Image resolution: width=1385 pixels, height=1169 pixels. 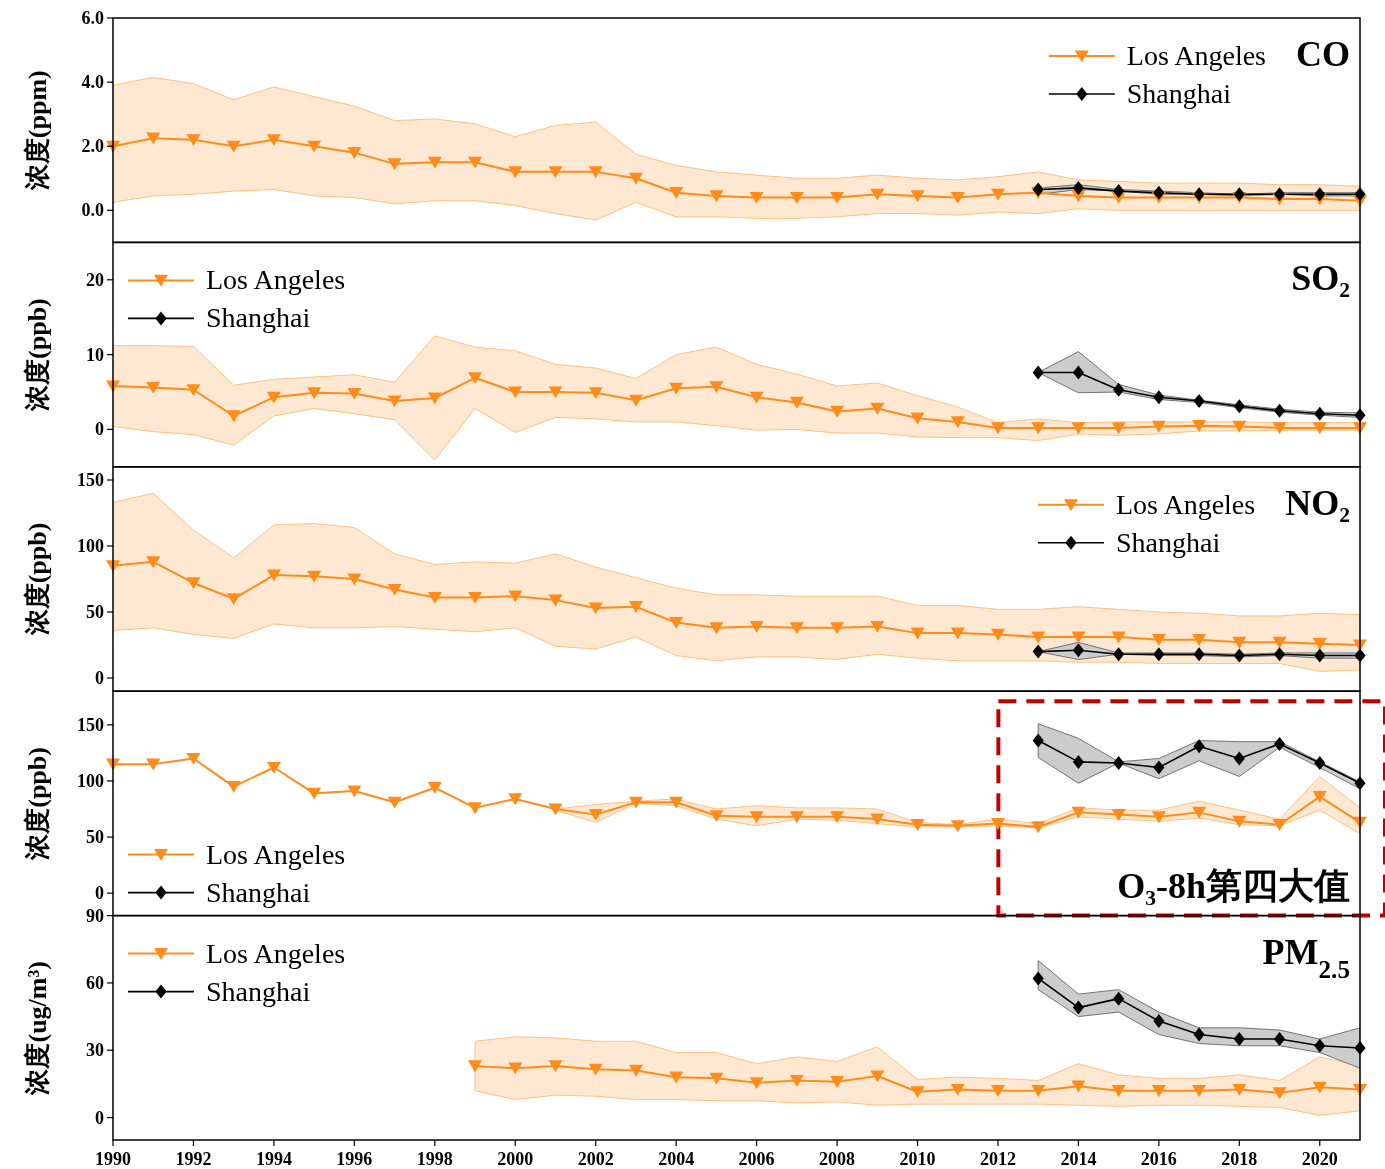 I want to click on y-tick-label: 60, so click(x=95, y=982).